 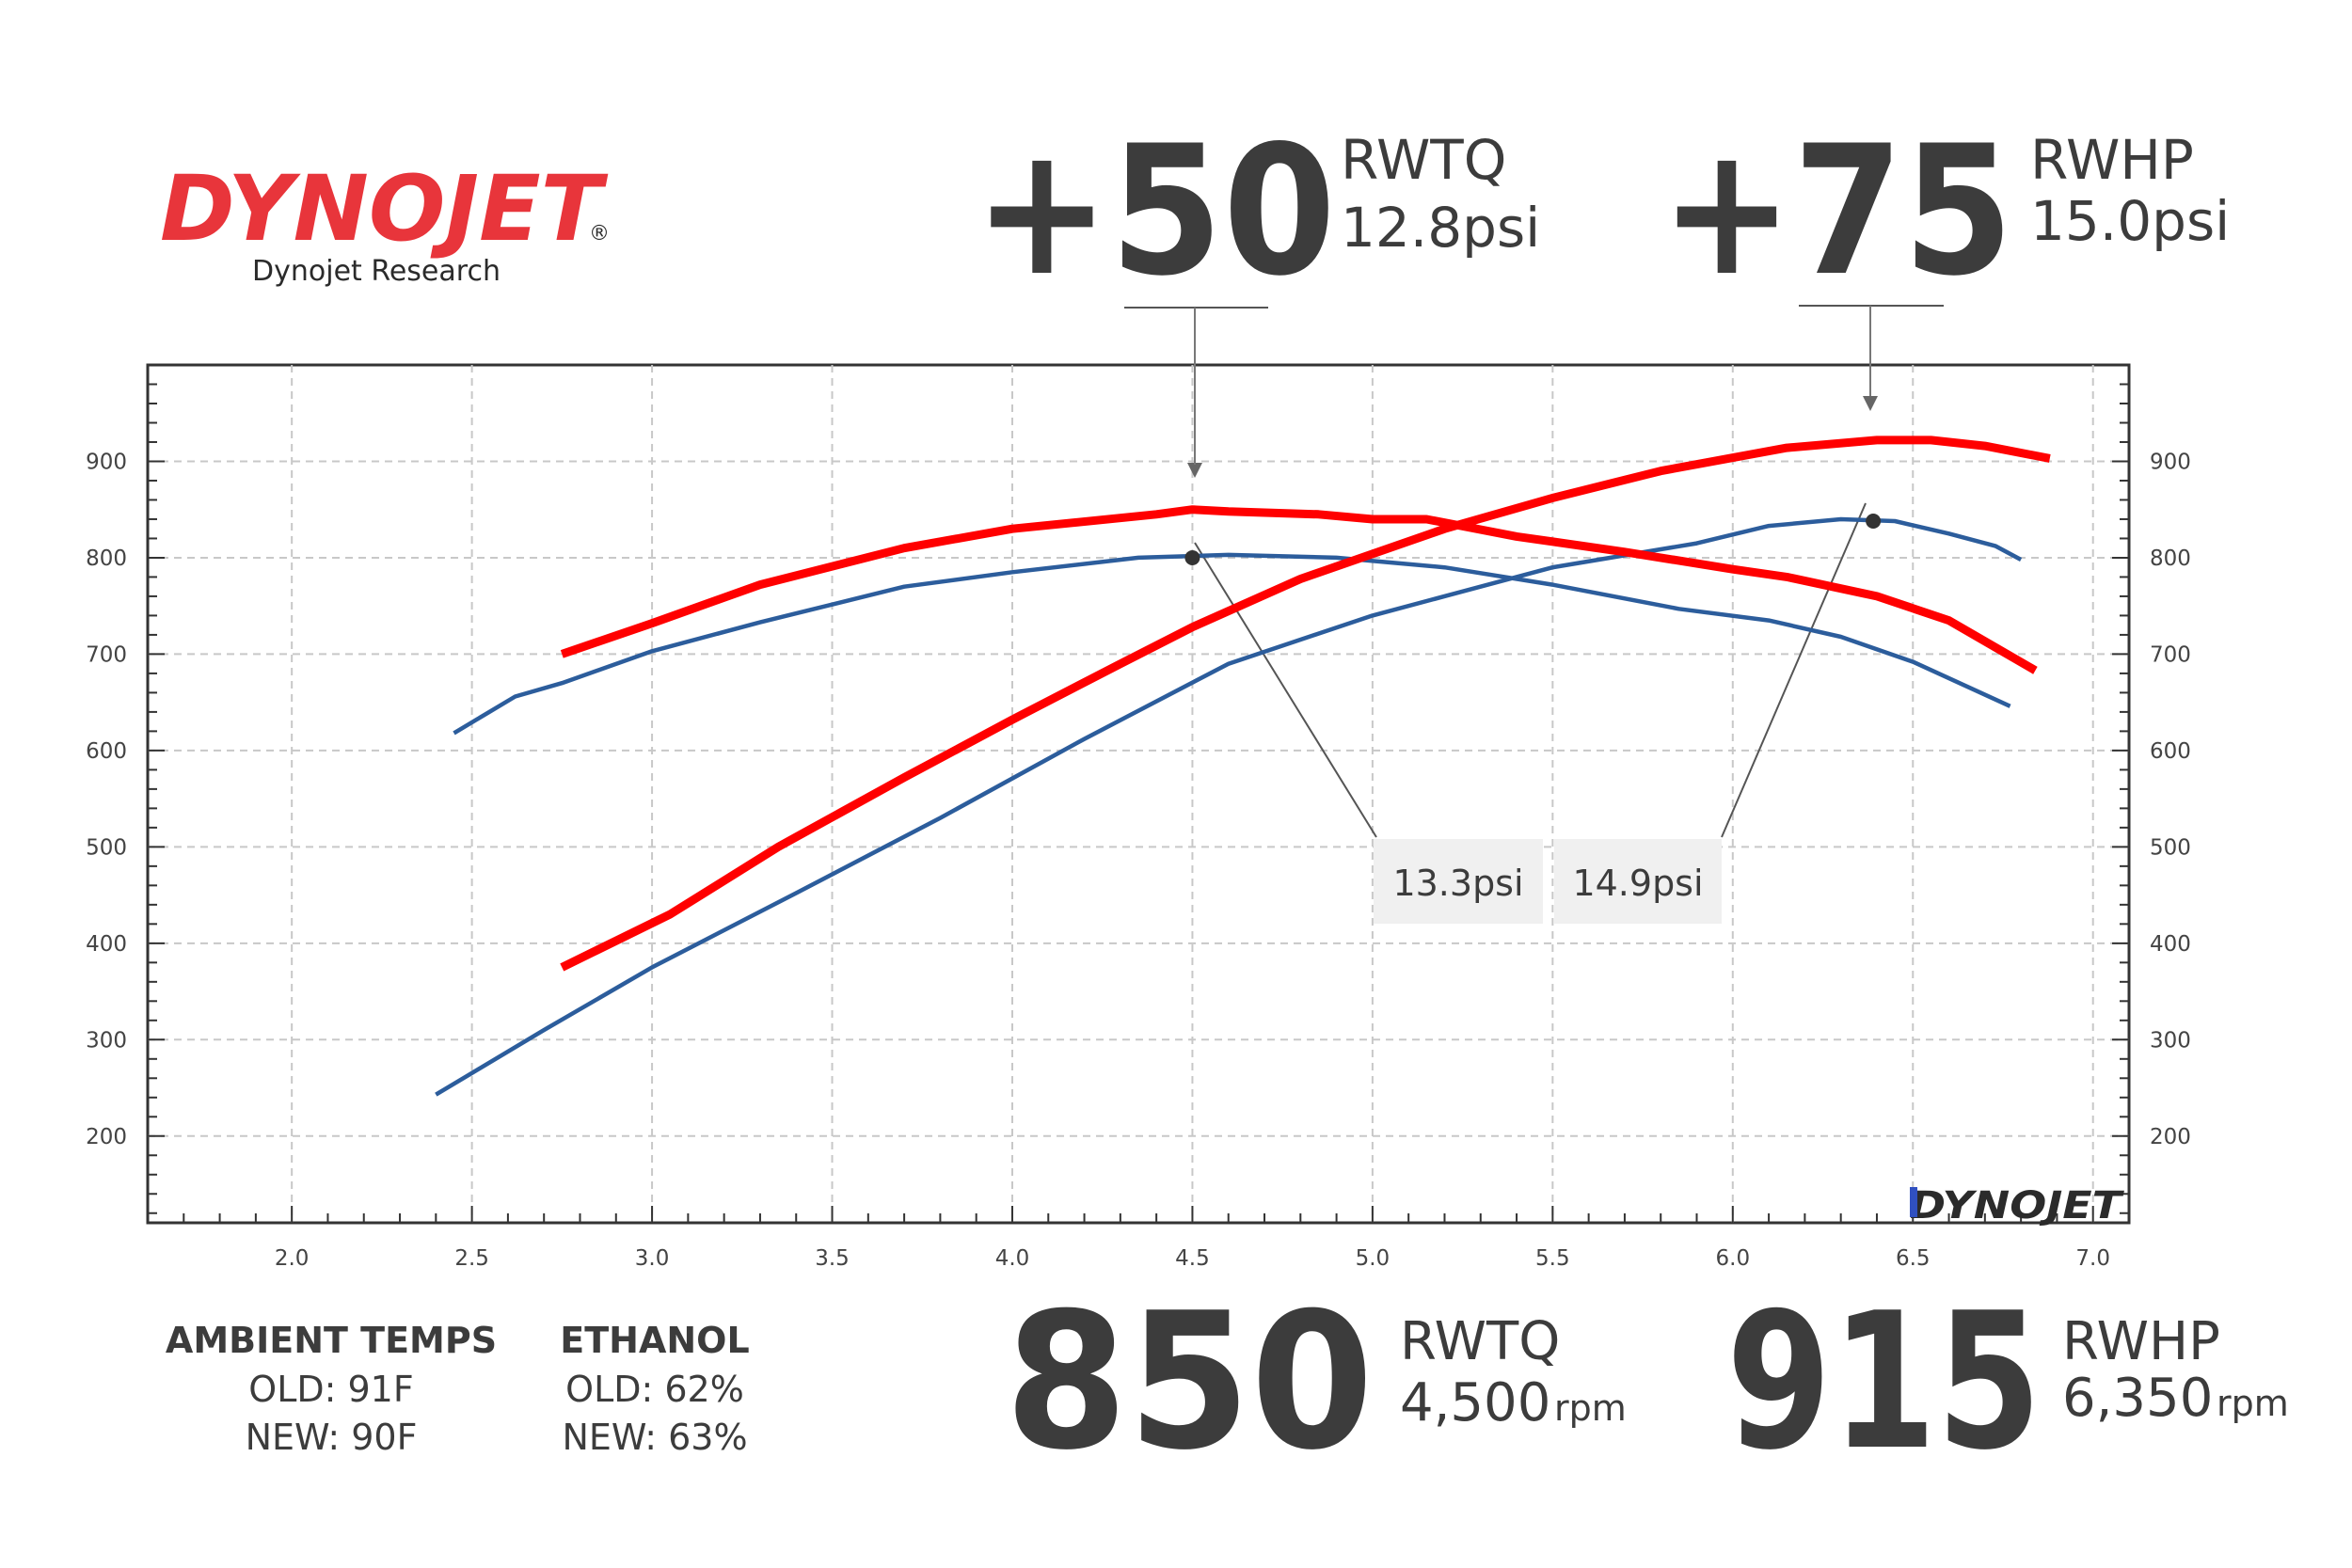 I want to click on logo-subtitle: Dynojet Research, so click(x=376, y=271).